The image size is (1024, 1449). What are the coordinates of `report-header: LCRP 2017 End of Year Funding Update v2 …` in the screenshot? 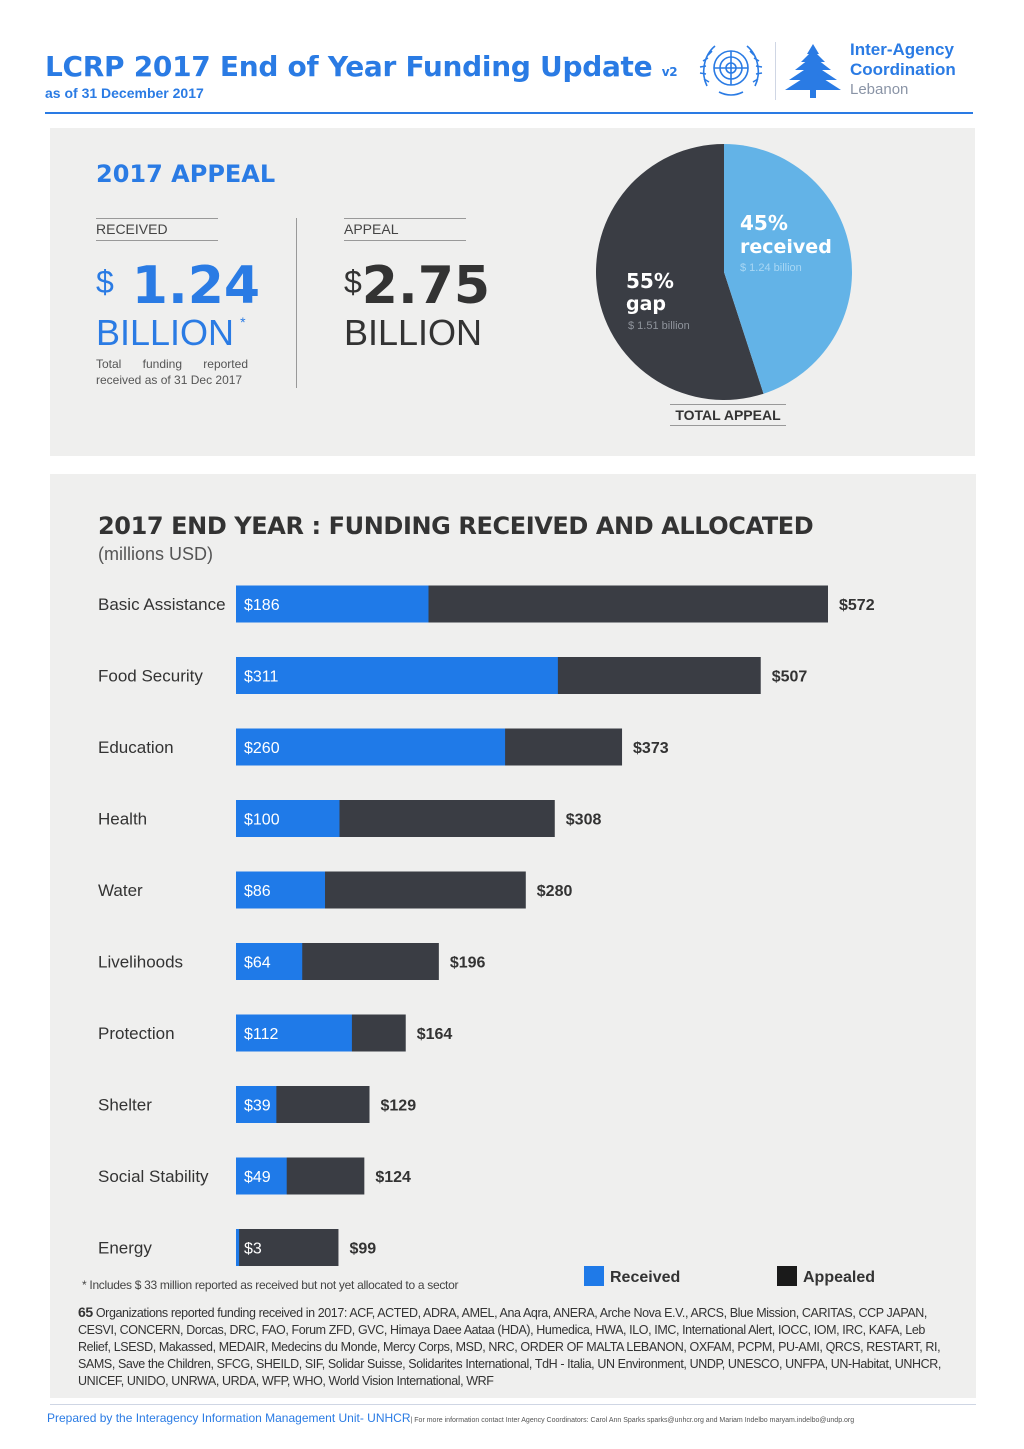 It's located at (361, 75).